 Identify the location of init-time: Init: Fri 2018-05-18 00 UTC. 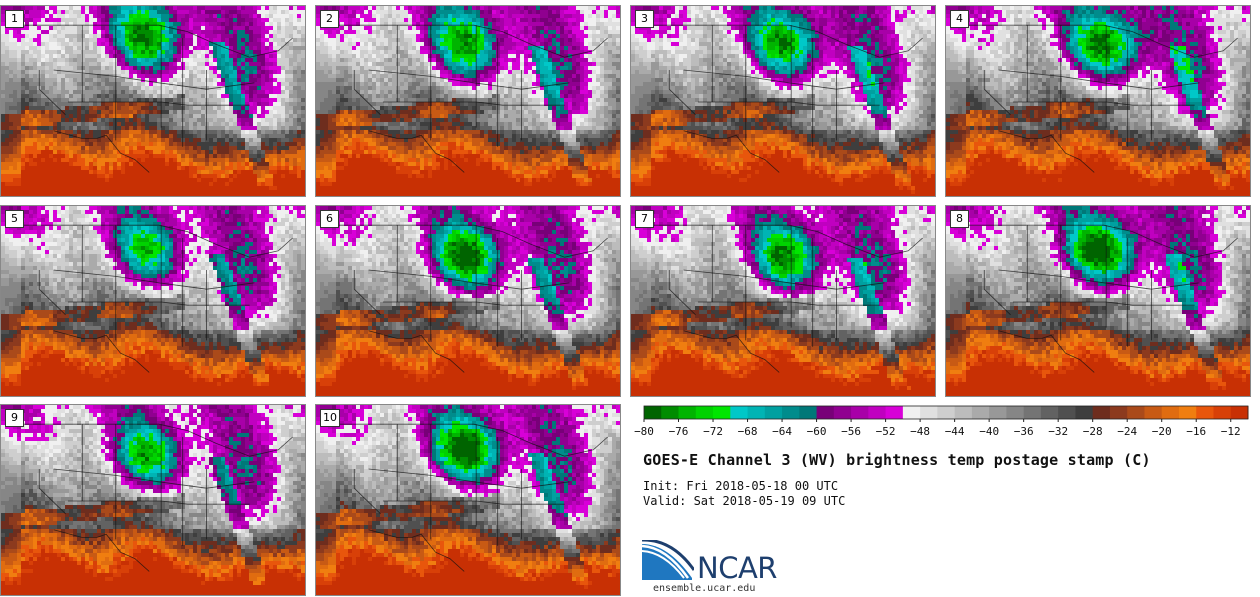
(740, 486).